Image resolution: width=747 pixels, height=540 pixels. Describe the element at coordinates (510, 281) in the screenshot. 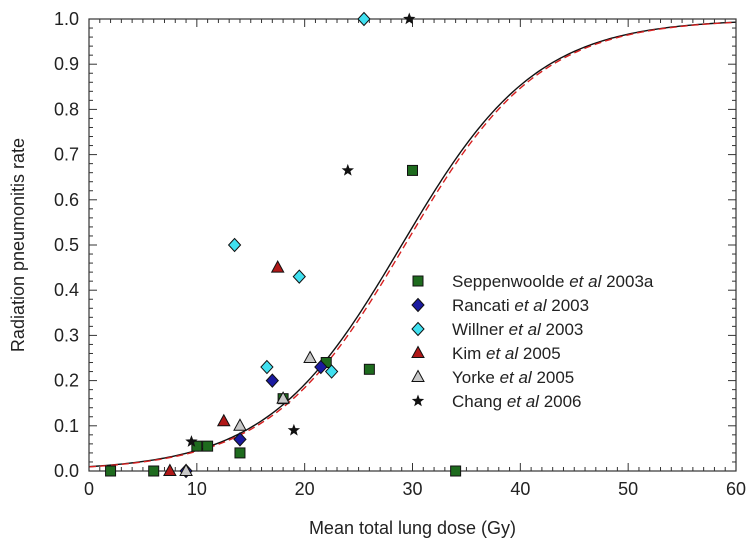

I see `legend-entry-part: Seppenwoolde` at that location.